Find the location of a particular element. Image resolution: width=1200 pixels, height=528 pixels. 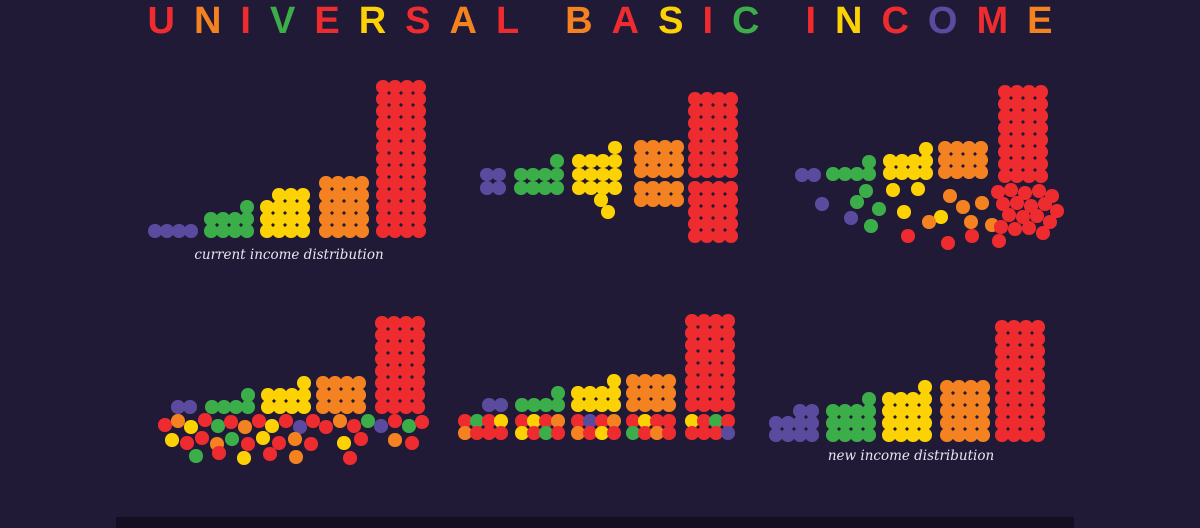

title-letter: S is located at coordinates (418, 21).